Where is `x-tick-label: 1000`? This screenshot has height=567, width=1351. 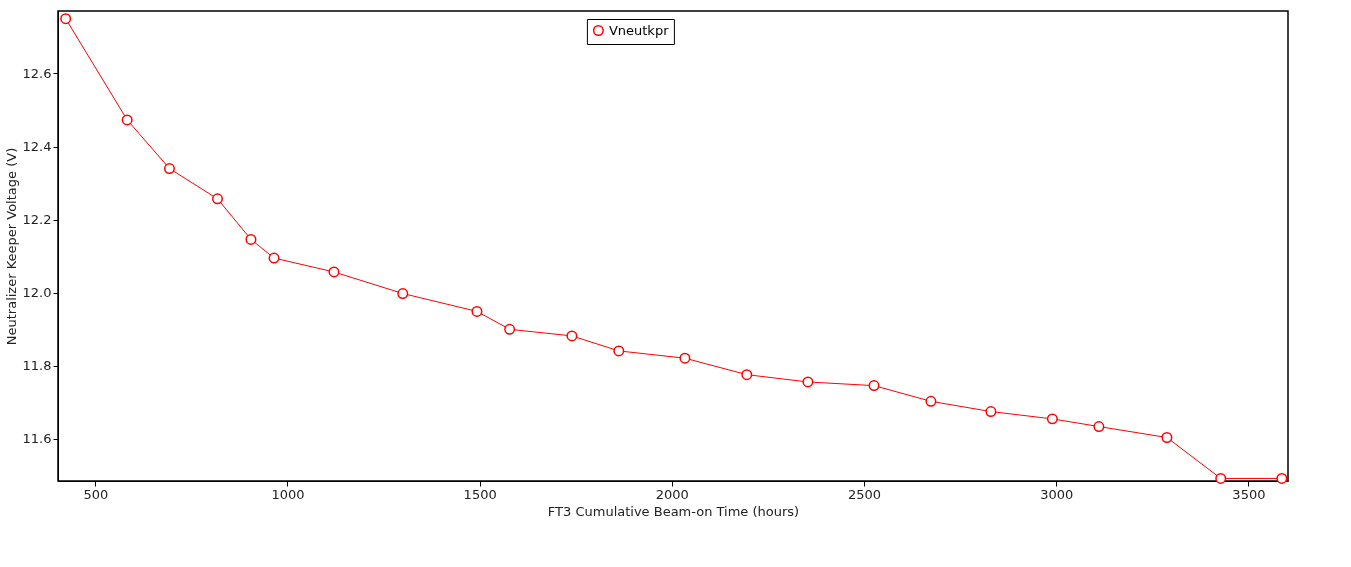
x-tick-label: 1000 is located at coordinates (288, 494).